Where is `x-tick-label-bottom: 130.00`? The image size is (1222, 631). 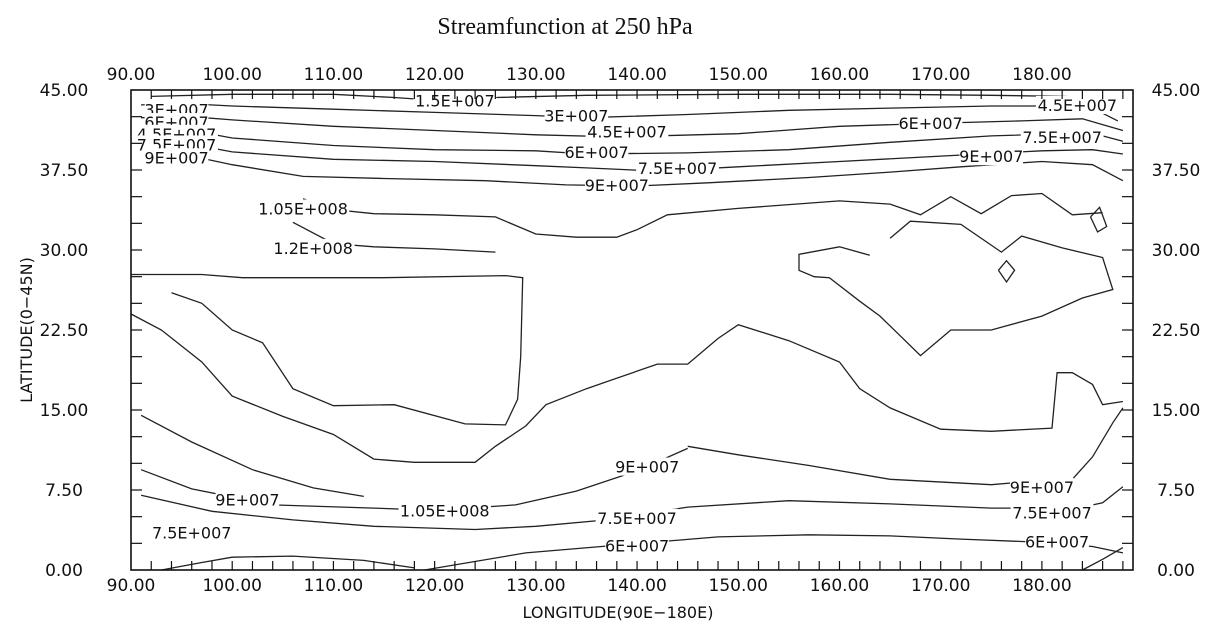 x-tick-label-bottom: 130.00 is located at coordinates (535, 586).